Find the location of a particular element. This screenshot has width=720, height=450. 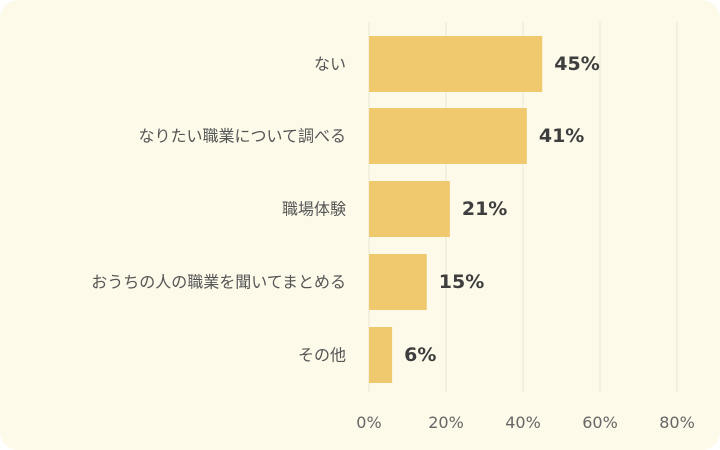

x-tick-label-0: 0% is located at coordinates (368, 422).